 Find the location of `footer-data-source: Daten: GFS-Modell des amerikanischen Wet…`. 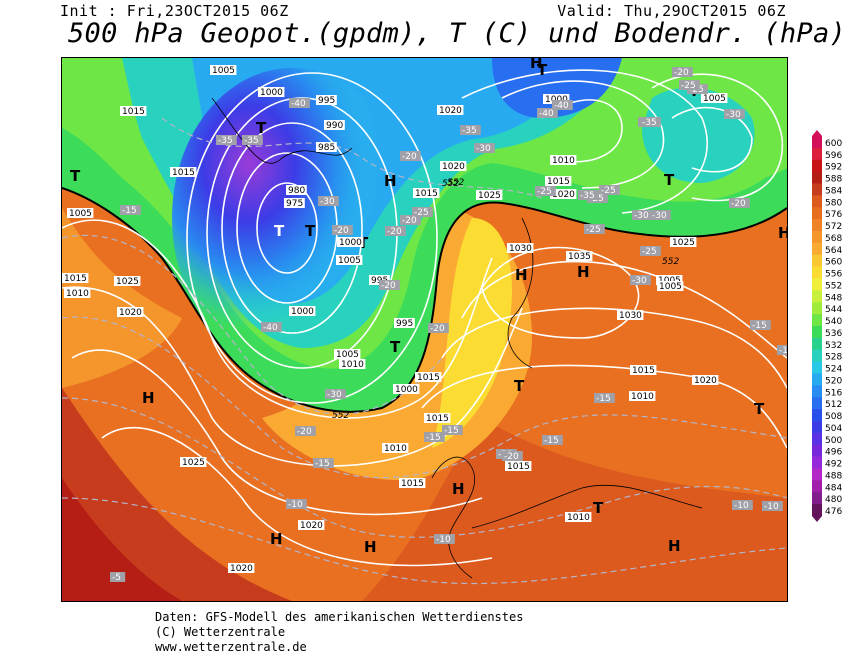

footer-data-source: Daten: GFS-Modell des amerikanischen Wet… is located at coordinates (339, 617).